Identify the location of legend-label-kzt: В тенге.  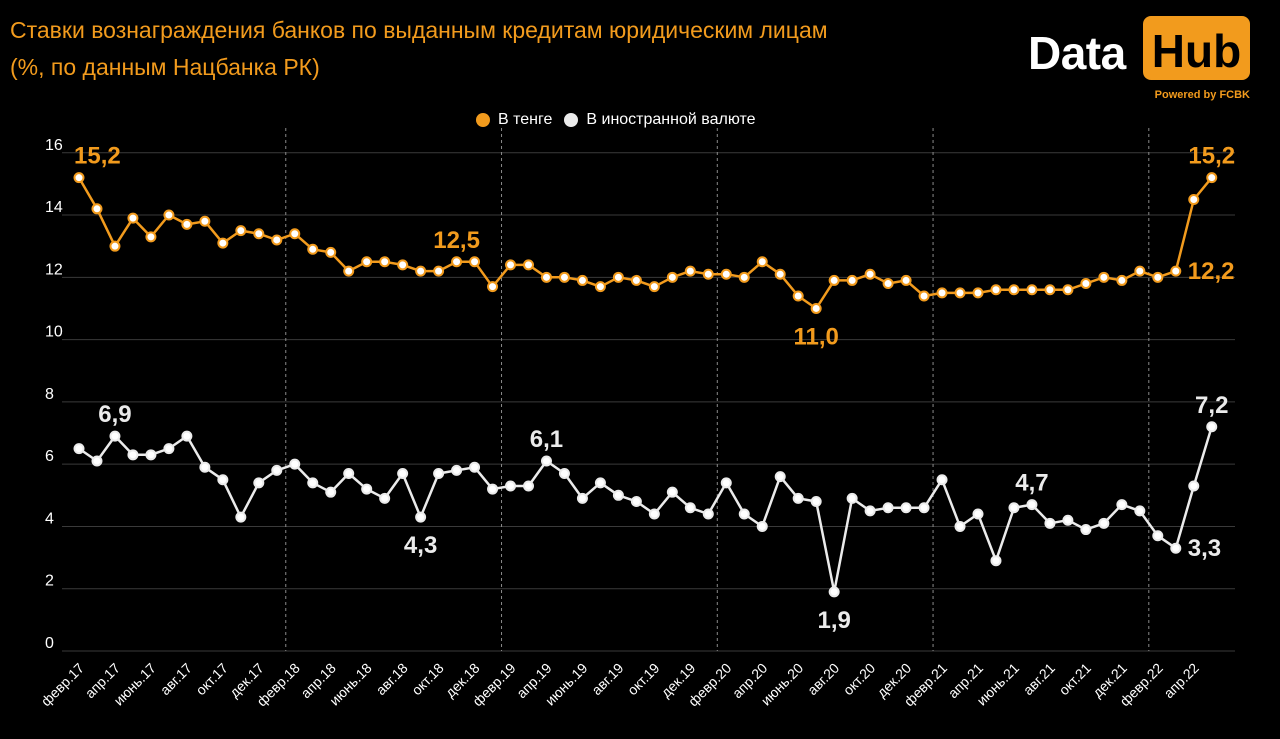
(525, 119).